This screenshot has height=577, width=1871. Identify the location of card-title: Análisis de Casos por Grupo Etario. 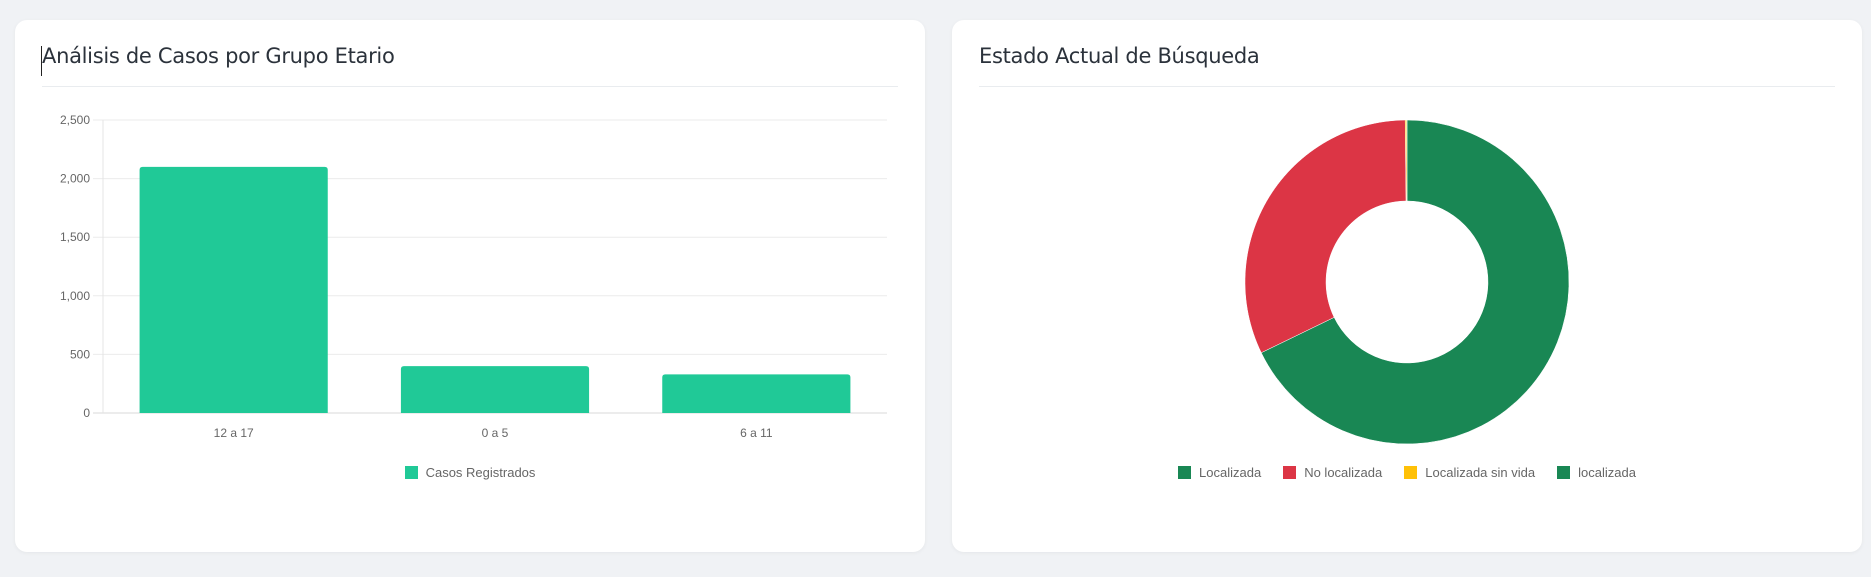
(218, 56).